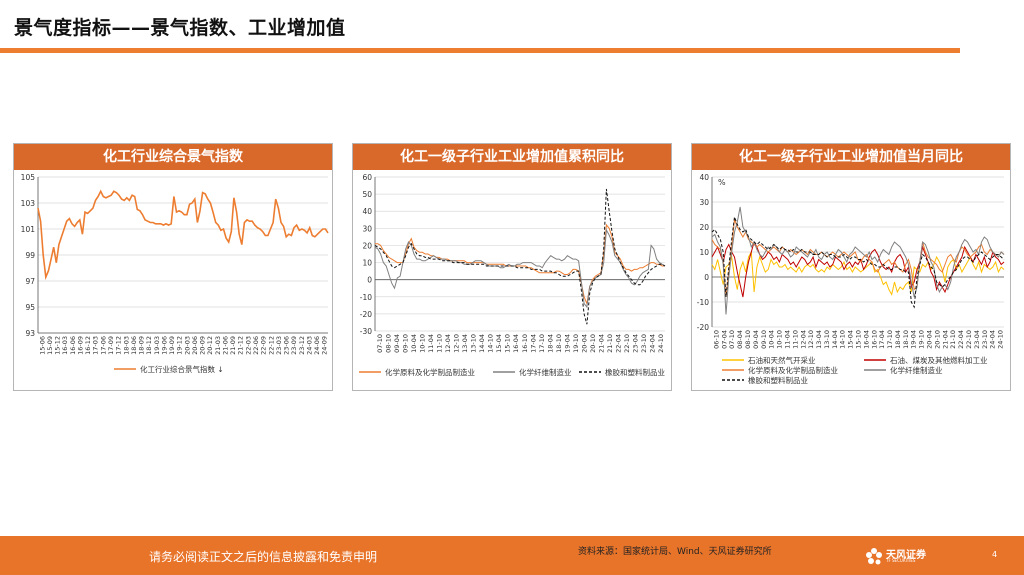 This screenshot has height=575, width=1024. What do you see at coordinates (422, 343) in the screenshot?
I see `x-tick-label: 10-10` at bounding box center [422, 343].